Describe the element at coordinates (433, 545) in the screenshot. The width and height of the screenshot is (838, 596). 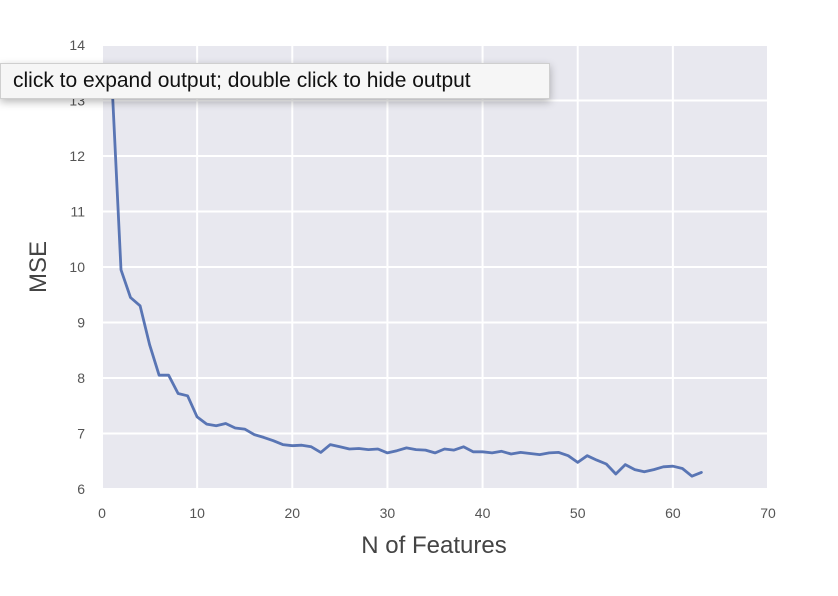
I see `x-axis-label: N of Features` at that location.